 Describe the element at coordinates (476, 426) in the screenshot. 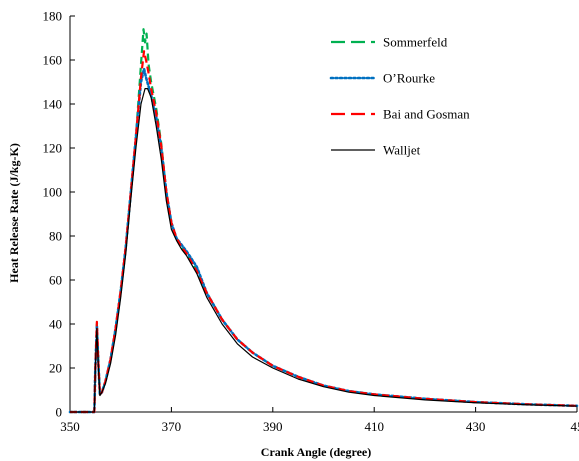

I see `x-tick-label: 430` at that location.